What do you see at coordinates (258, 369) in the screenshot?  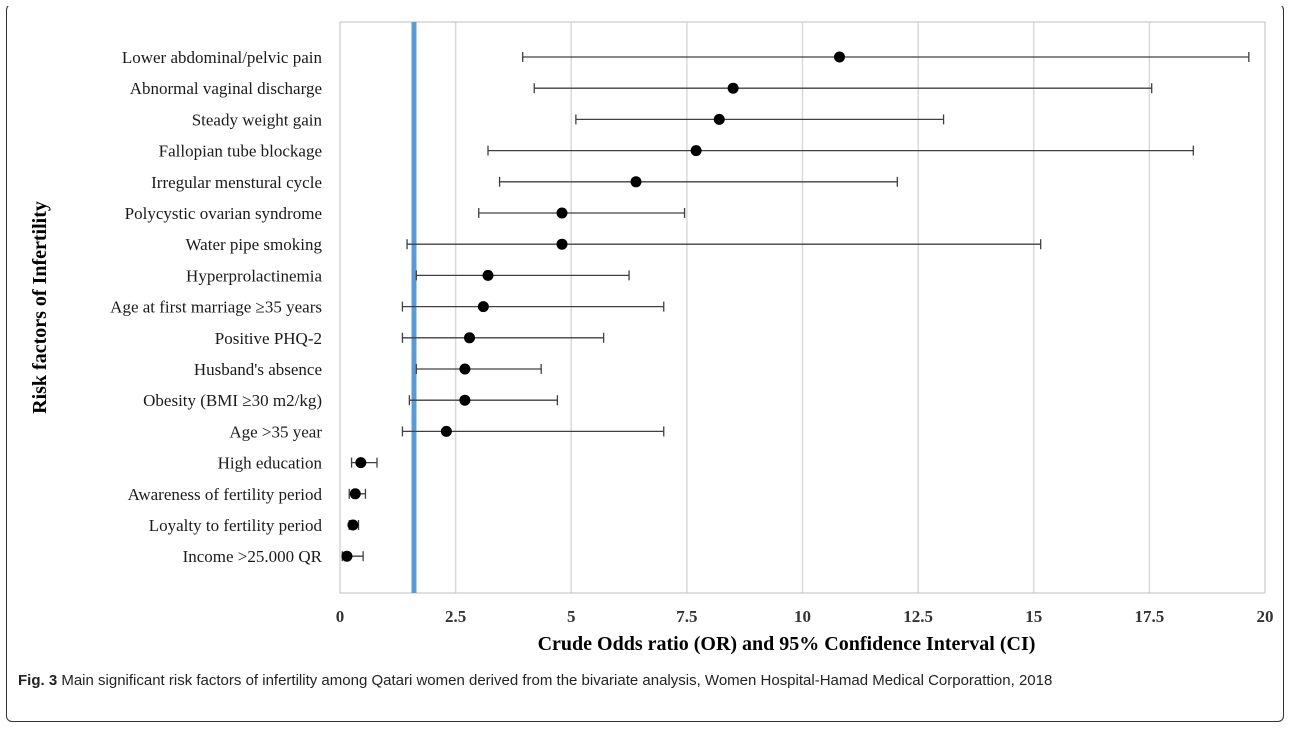 I see `category-label: Husband's absence` at bounding box center [258, 369].